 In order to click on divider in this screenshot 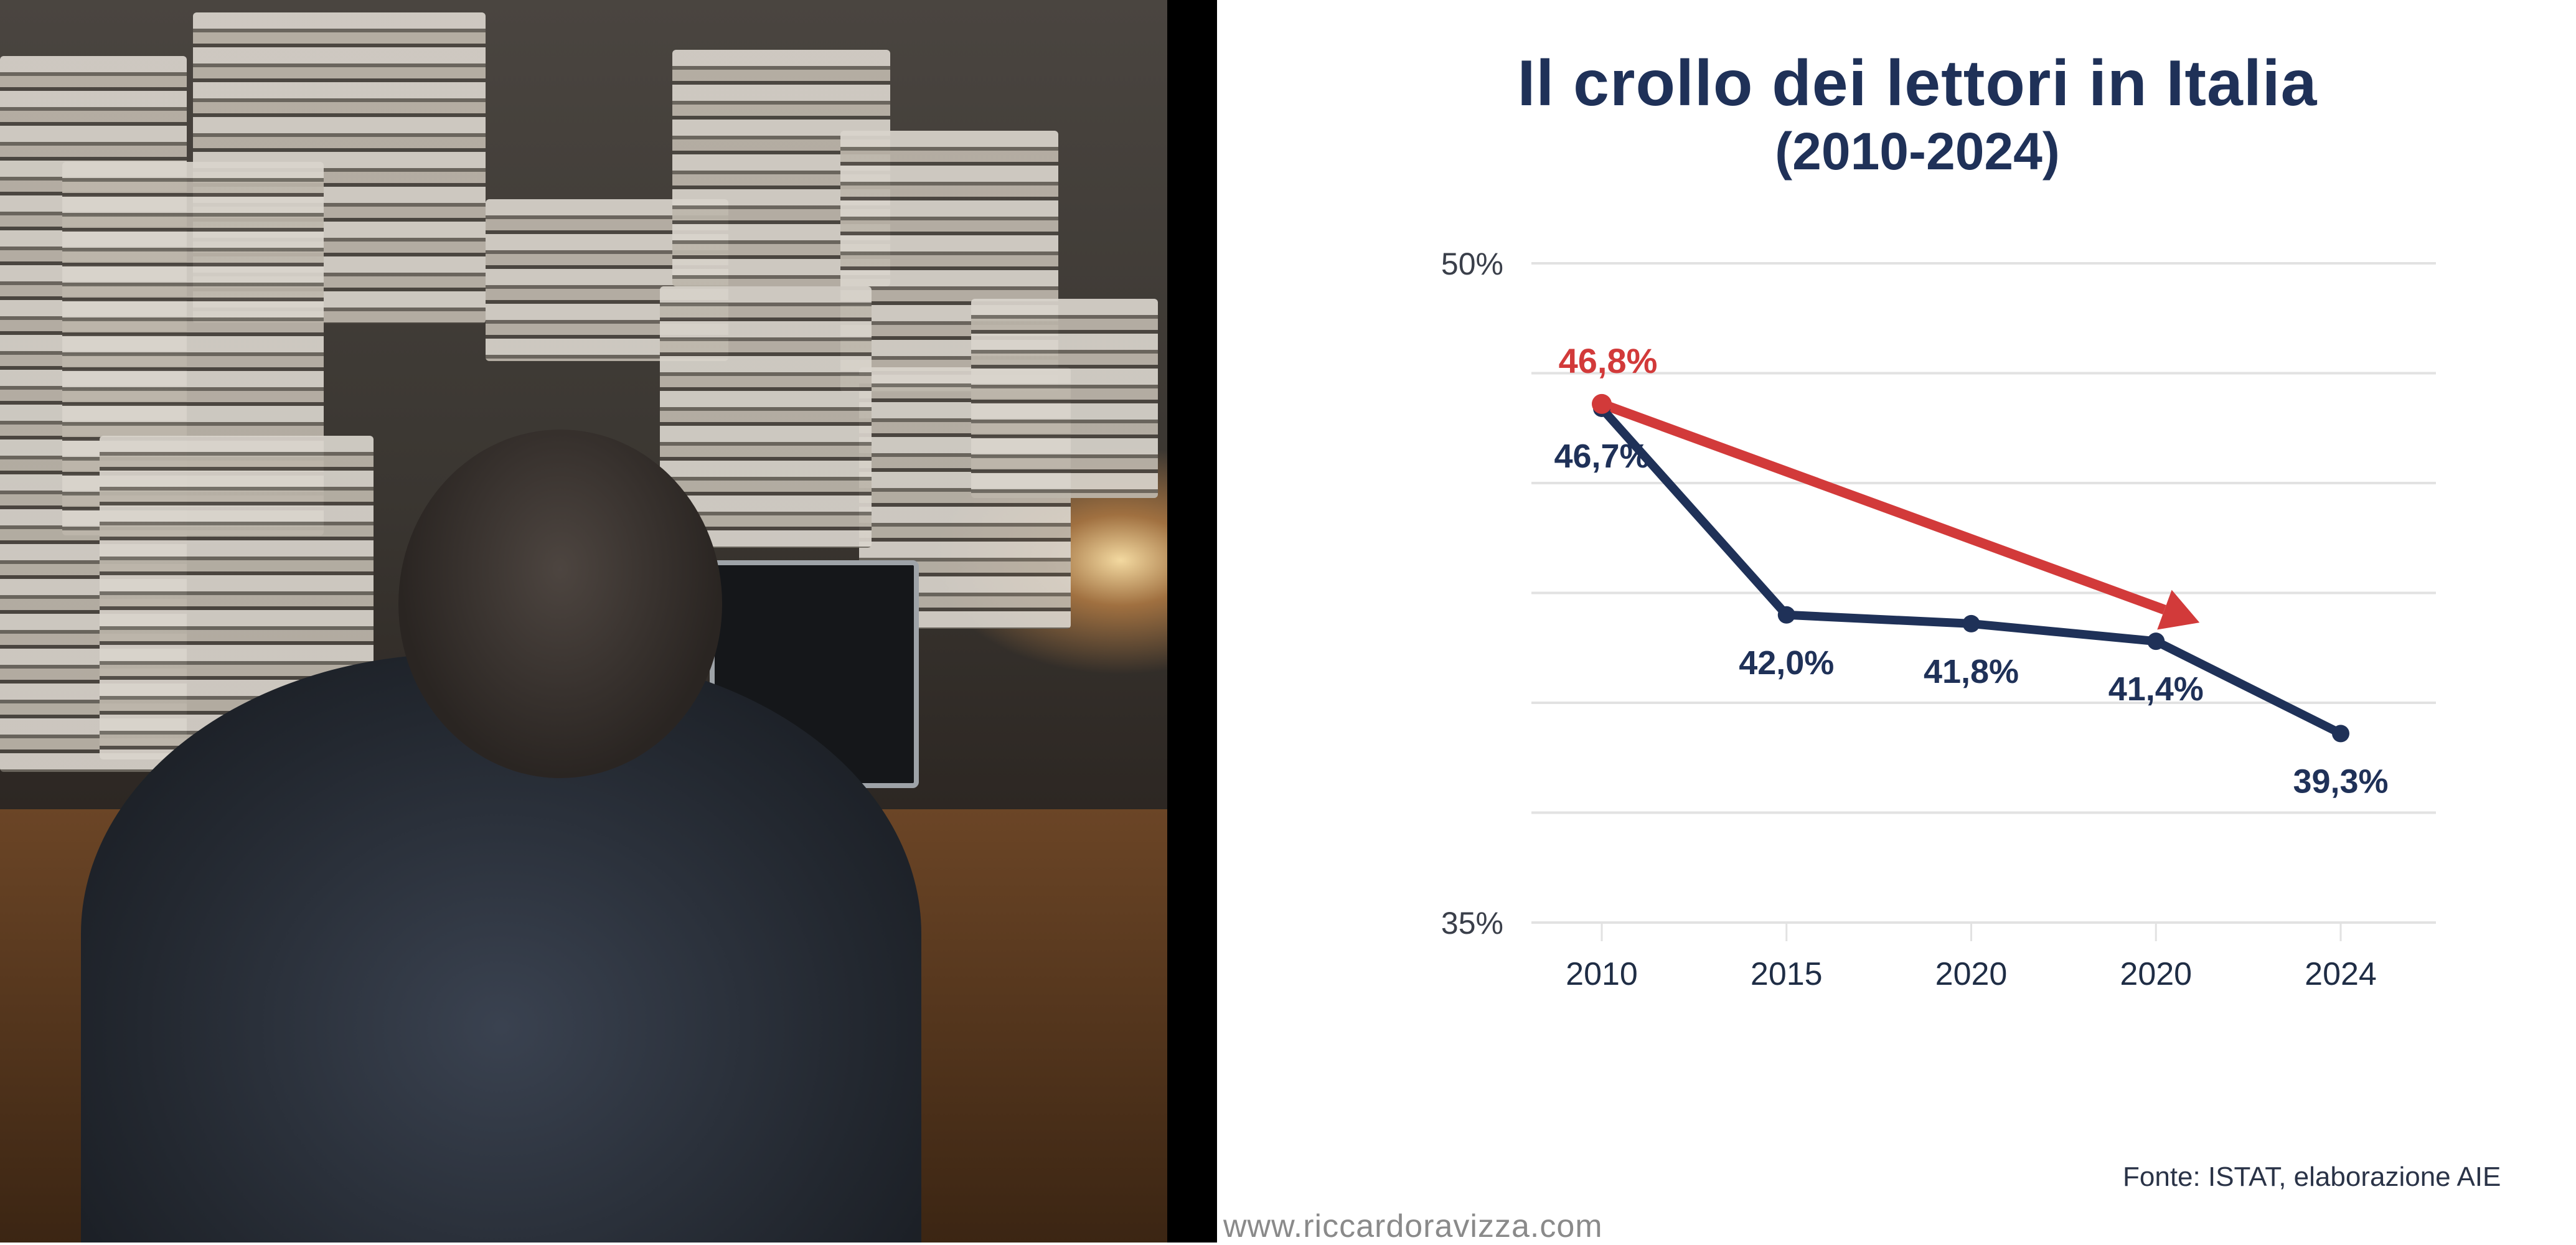, I will do `click(1192, 621)`.